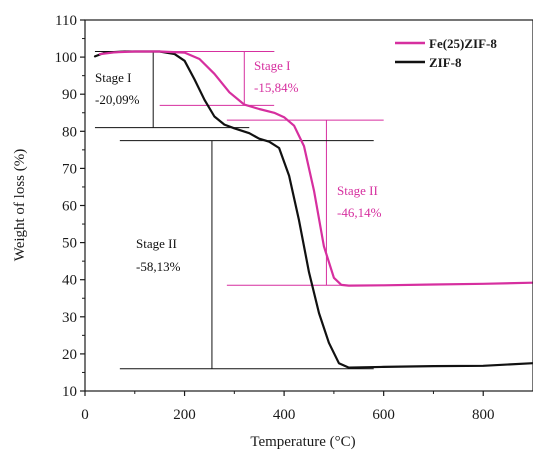 The height and width of the screenshot is (452, 533). I want to click on y-tick-label: 50, so click(69, 244).